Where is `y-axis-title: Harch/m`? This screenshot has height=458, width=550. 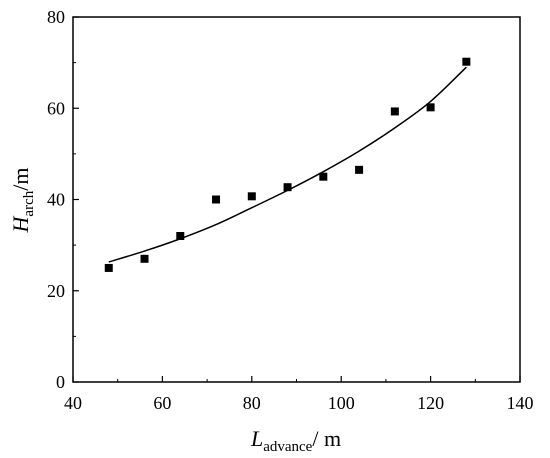
y-axis-title: Harch/m is located at coordinates (22, 201).